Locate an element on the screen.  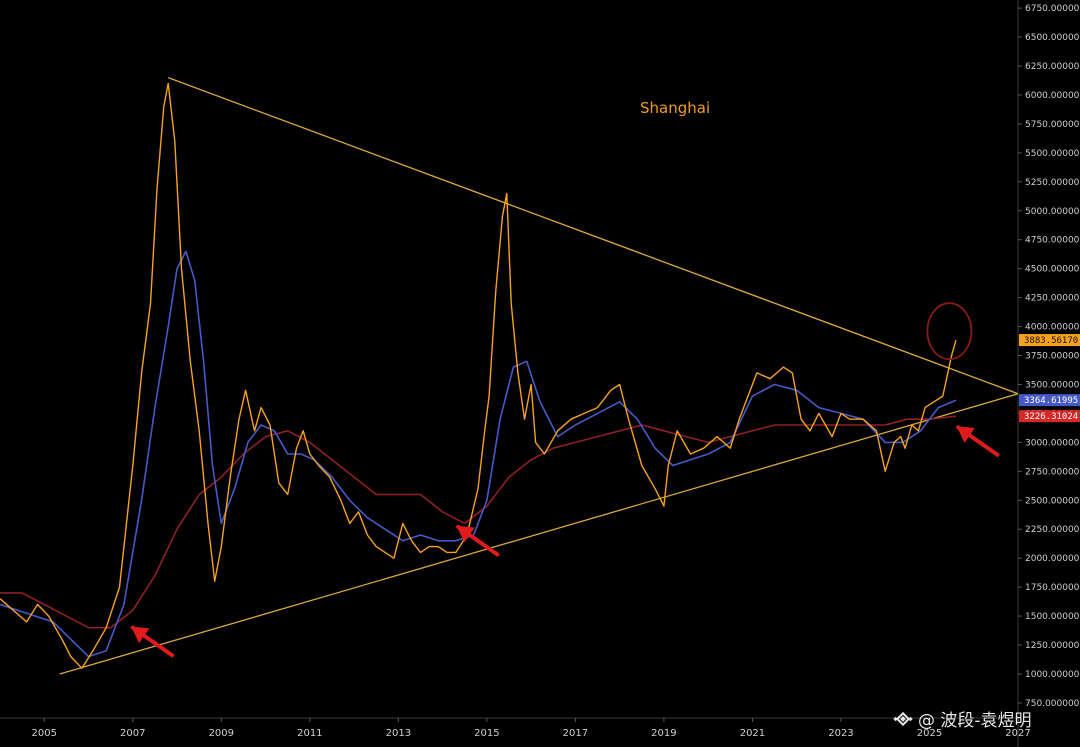
y-tick-label: 6250.000000 is located at coordinates (1052, 67).